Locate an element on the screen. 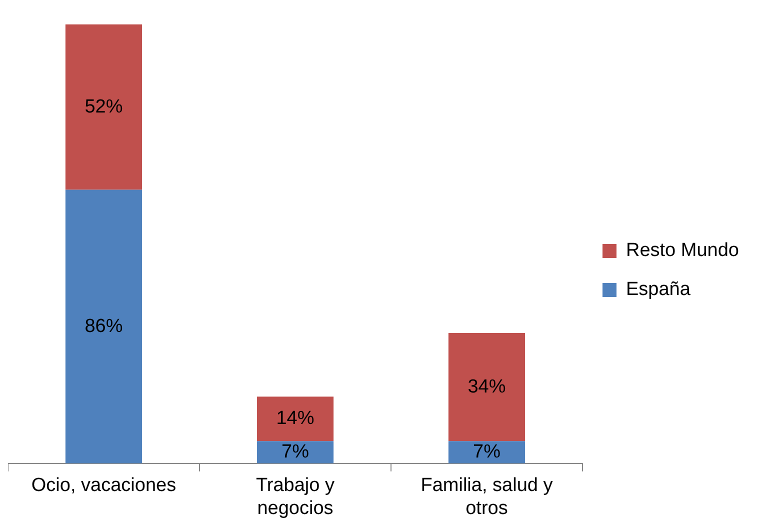  x-tick-label: Familia, salud y otros is located at coordinates (487, 497).